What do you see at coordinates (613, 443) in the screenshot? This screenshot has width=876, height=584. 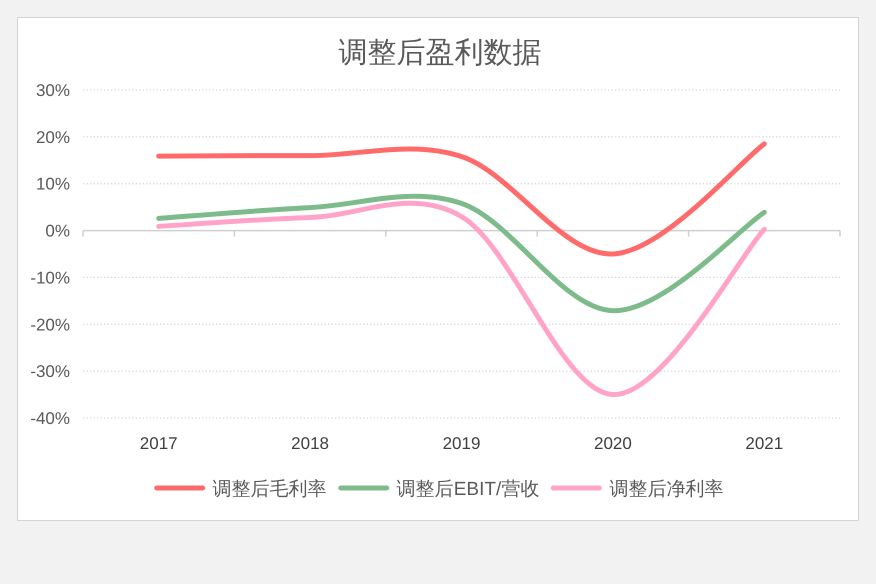 I see `x-tick-label: 2020` at bounding box center [613, 443].